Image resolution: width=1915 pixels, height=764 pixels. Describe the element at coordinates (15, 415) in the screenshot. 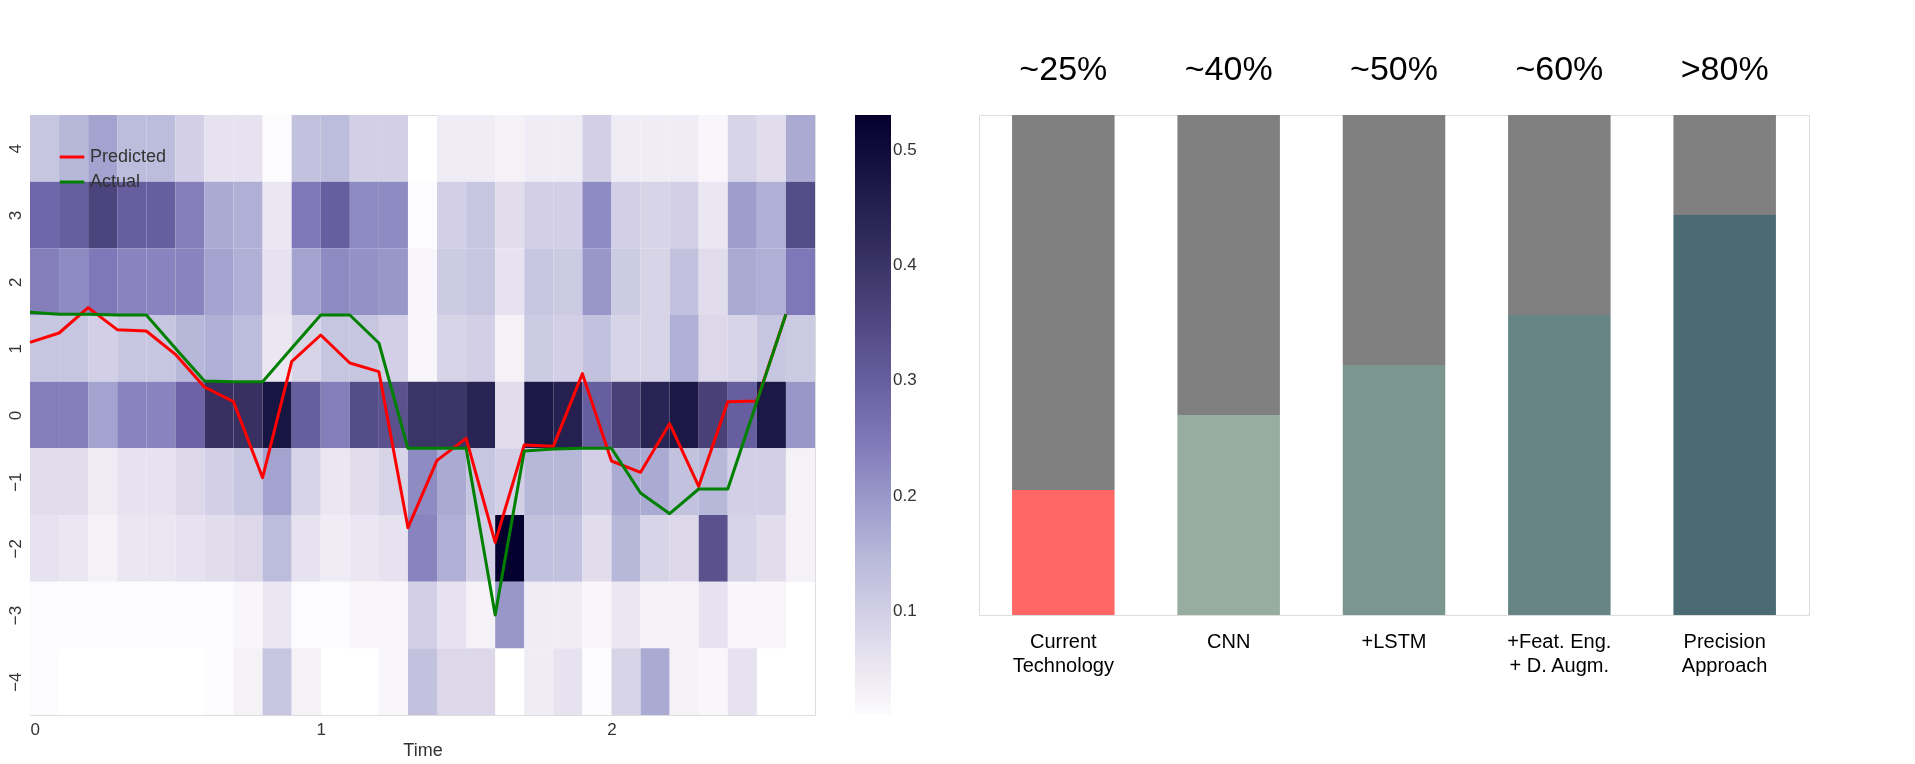

I see `y-tick-label: 0` at that location.